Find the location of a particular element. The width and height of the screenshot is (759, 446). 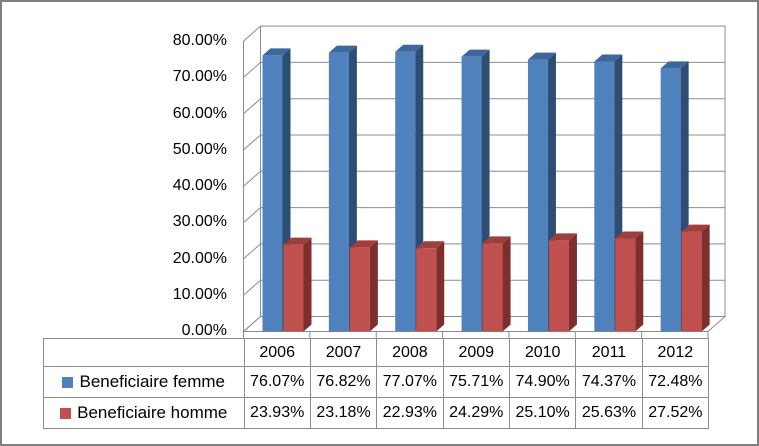

table-cell-year: 2007 is located at coordinates (343, 352).